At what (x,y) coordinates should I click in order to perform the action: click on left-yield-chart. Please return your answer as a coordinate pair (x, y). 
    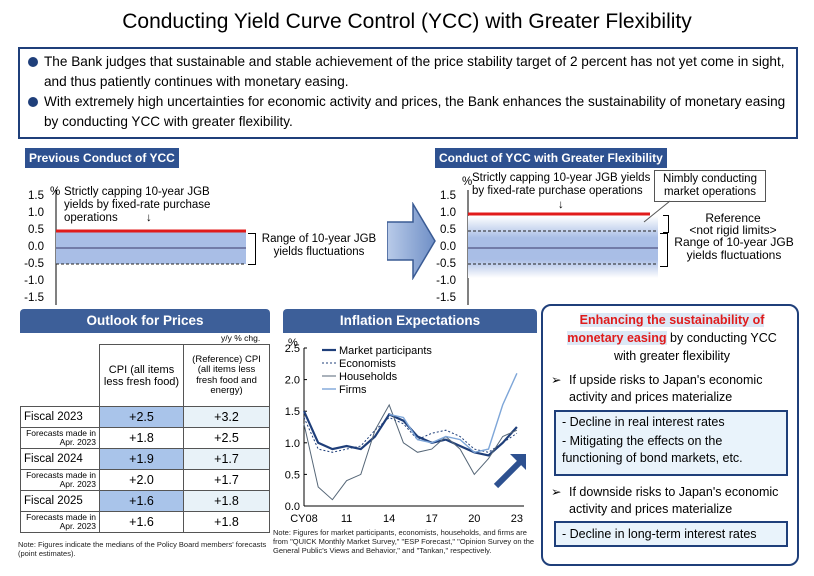
    Looking at the image, I should click on (150, 247).